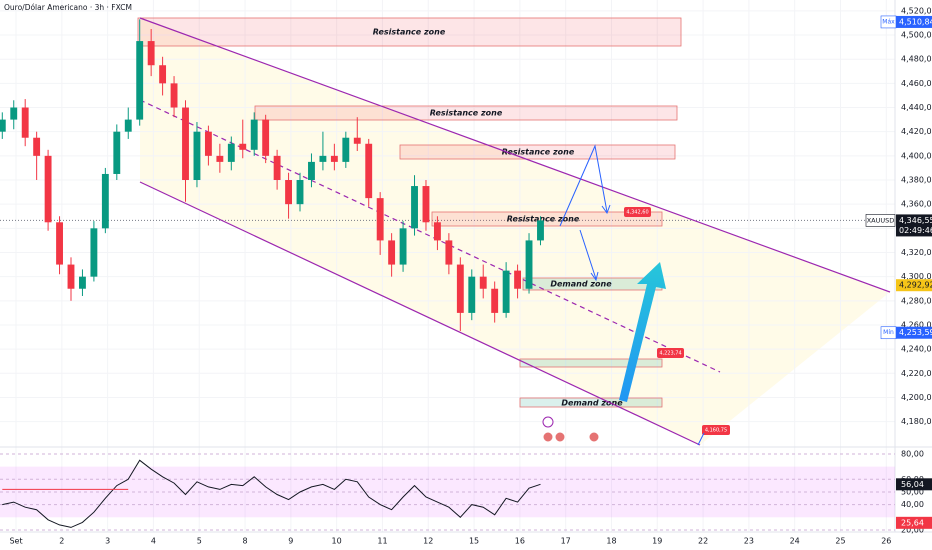 This screenshot has width=932, height=550. I want to click on y-tick-label: 4,220,00, so click(916, 373).